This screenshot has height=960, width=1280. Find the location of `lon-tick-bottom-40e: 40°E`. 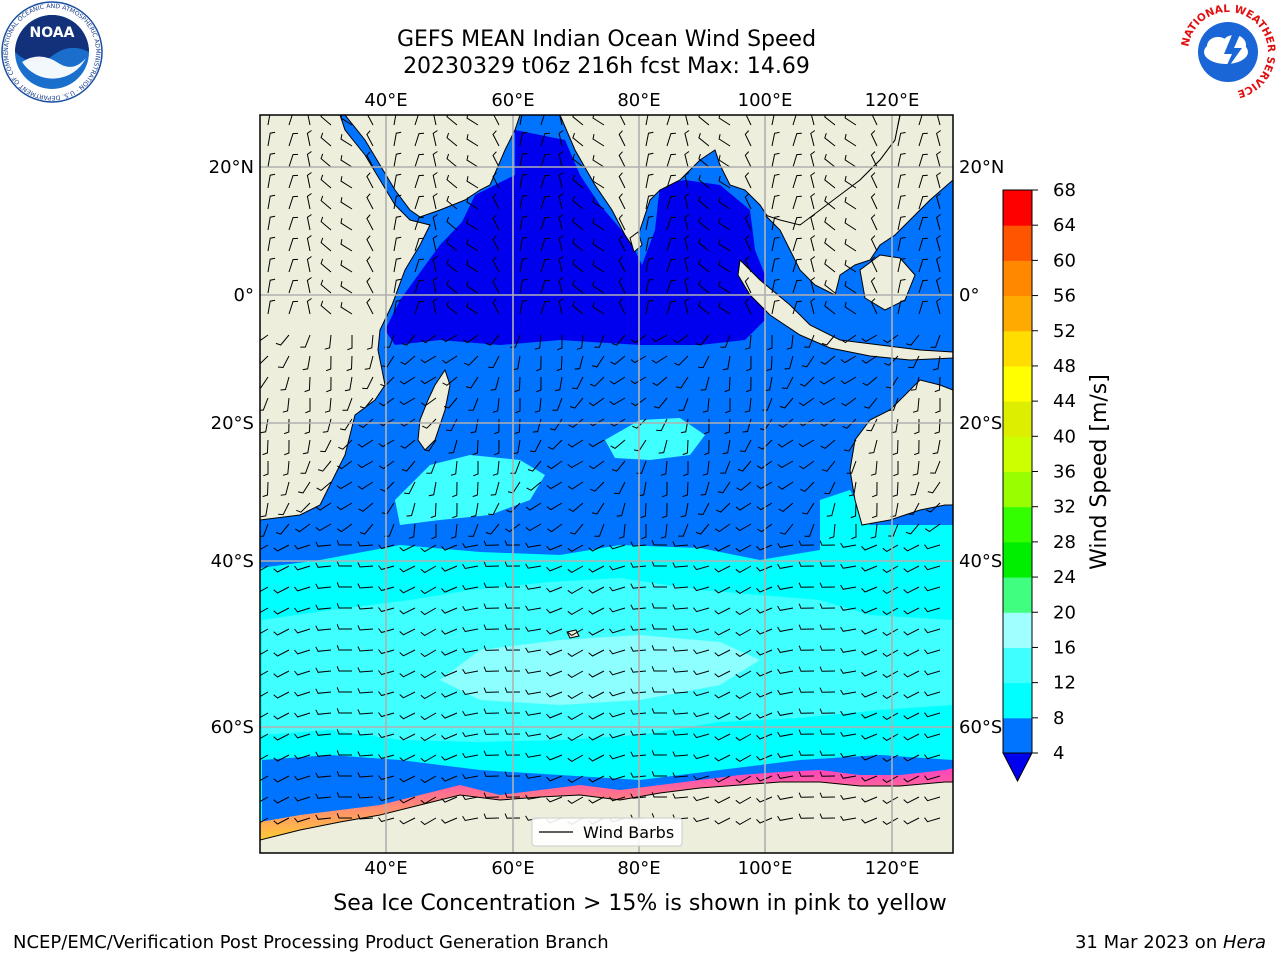

lon-tick-bottom-40e: 40°E is located at coordinates (385, 868).